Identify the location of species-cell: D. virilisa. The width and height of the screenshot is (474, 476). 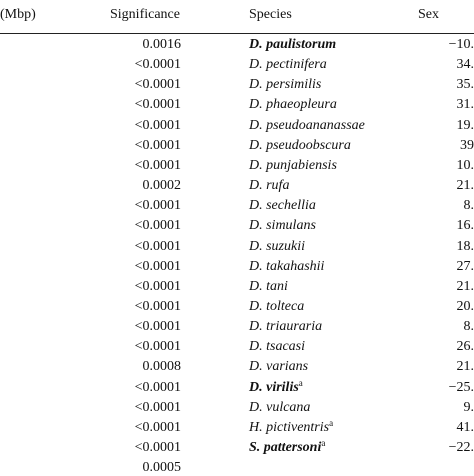
(276, 388).